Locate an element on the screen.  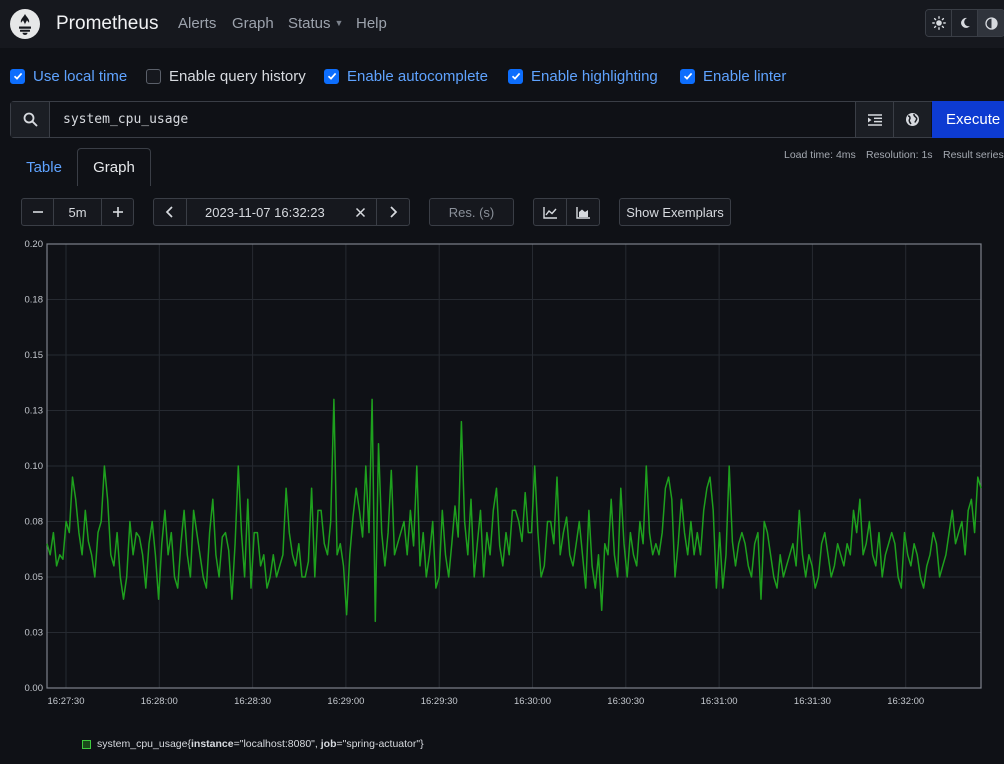
nav-status: Status ▼ is located at coordinates (315, 23).